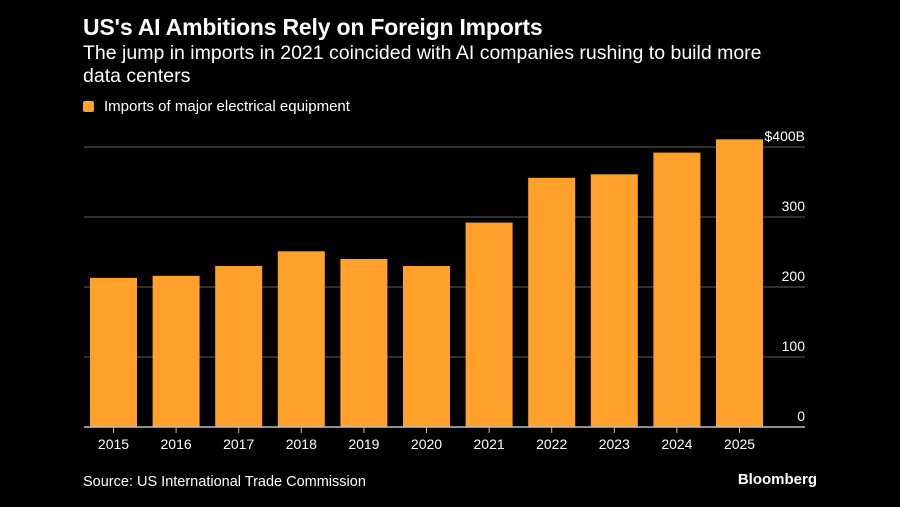  Describe the element at coordinates (801, 416) in the screenshot. I see `y-tick-label: 0` at that location.